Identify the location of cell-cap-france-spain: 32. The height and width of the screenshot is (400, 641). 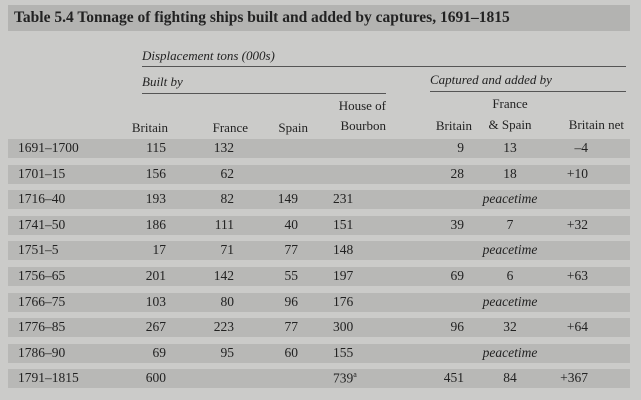
(510, 327).